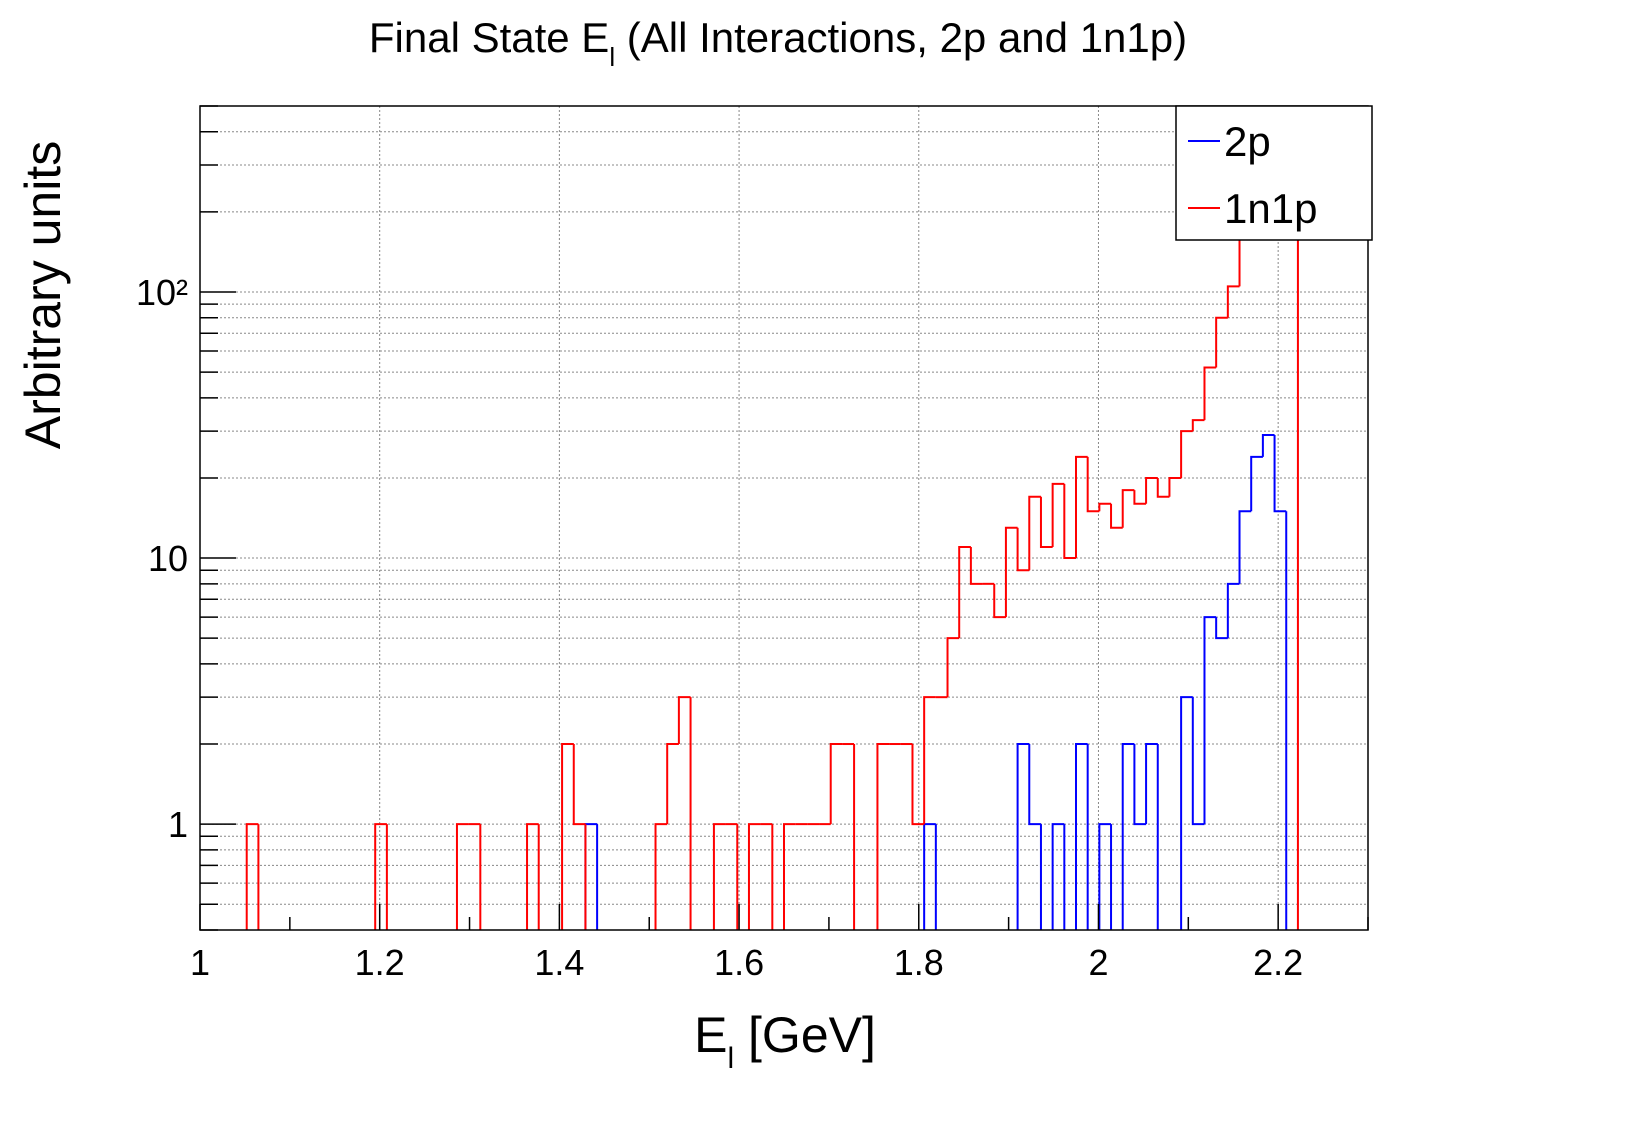 This screenshot has height=1122, width=1646. Describe the element at coordinates (489, 37) in the screenshot. I see `title-text: Final State E` at that location.